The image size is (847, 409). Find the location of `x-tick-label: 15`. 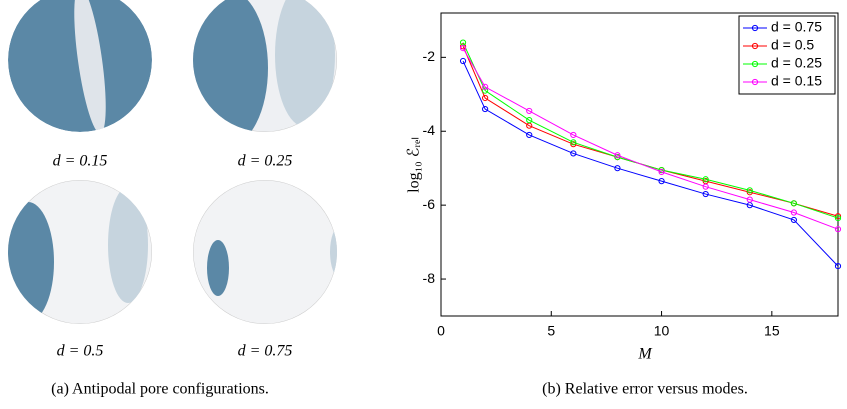

x-tick-label: 15 is located at coordinates (772, 331).